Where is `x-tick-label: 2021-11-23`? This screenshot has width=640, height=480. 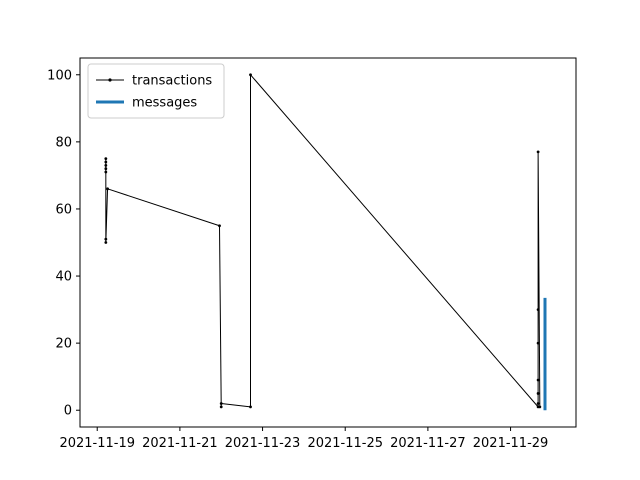 x-tick-label: 2021-11-23 is located at coordinates (263, 443).